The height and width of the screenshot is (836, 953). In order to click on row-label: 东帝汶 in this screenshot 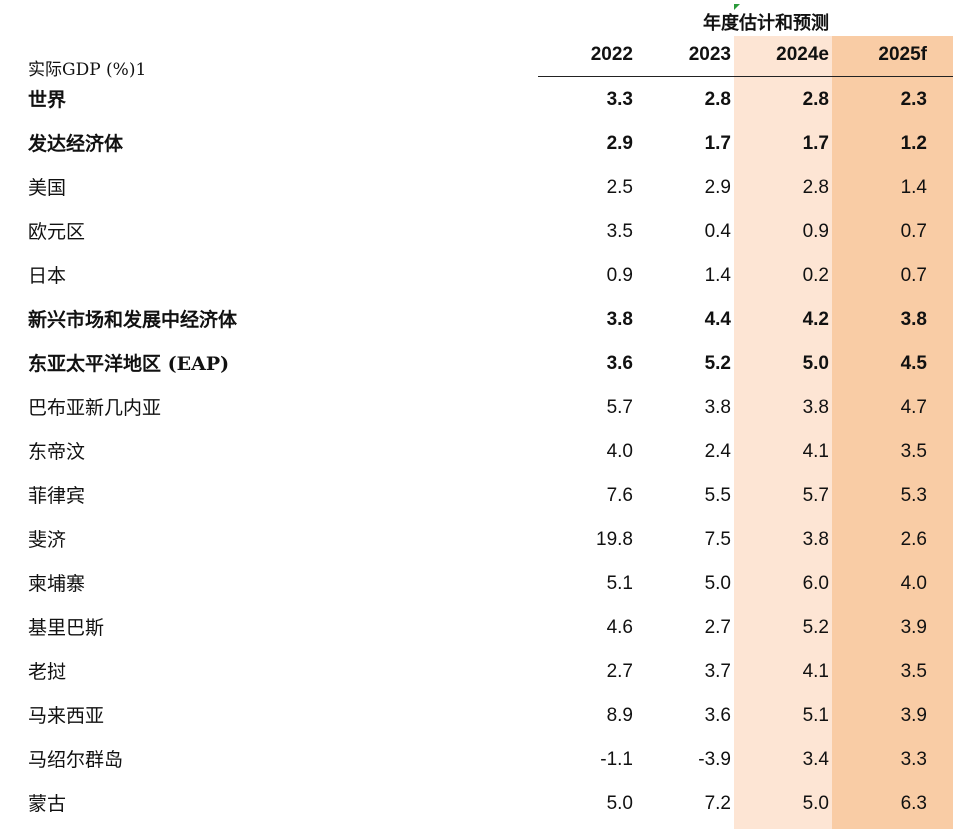, I will do `click(57, 452)`.